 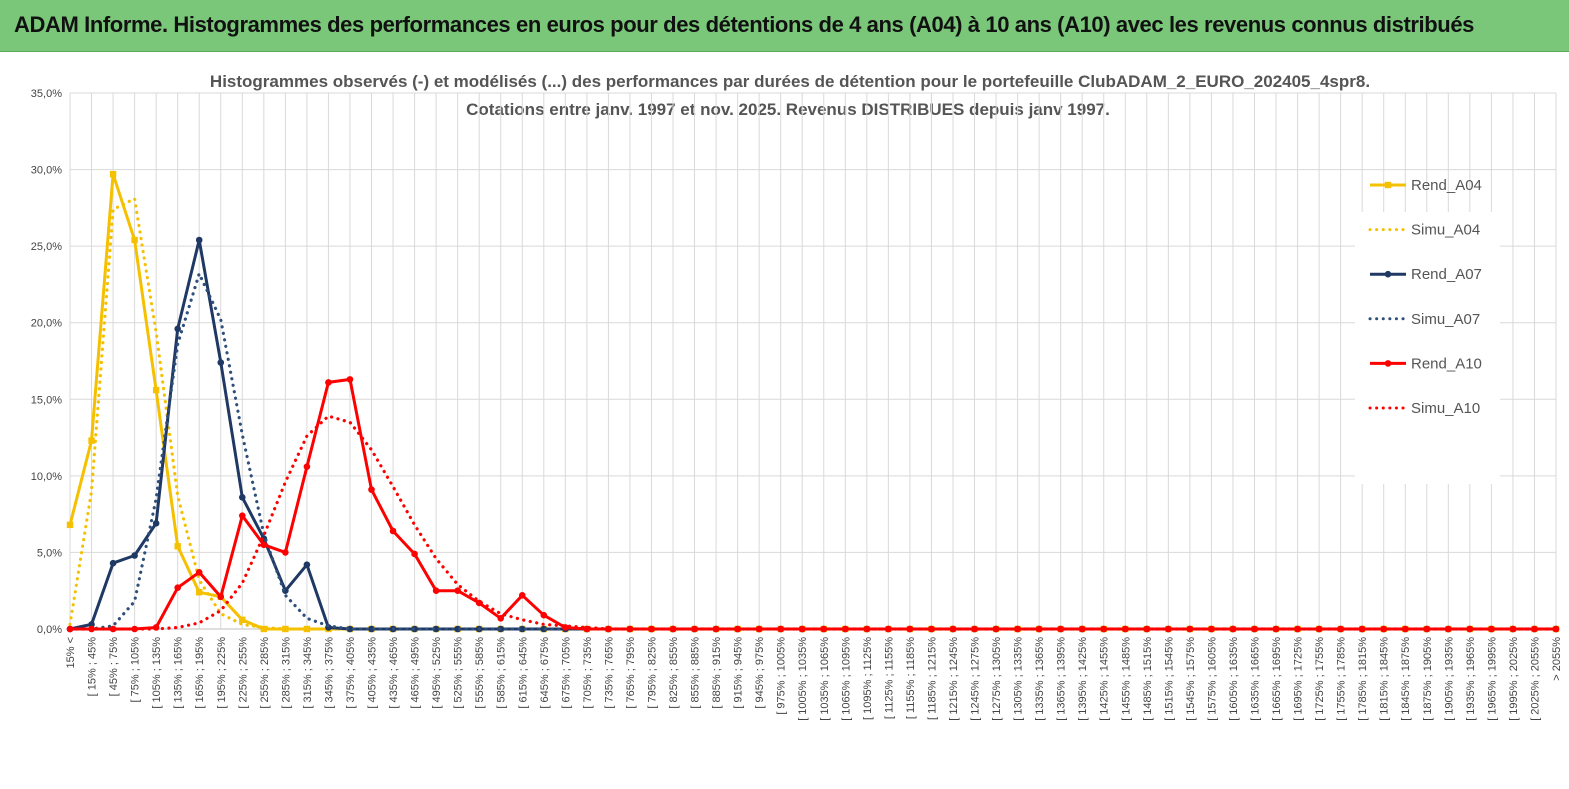 What do you see at coordinates (1385, 679) in the screenshot?
I see `x-tick-label: [ 1815% ; 1845%` at bounding box center [1385, 679].